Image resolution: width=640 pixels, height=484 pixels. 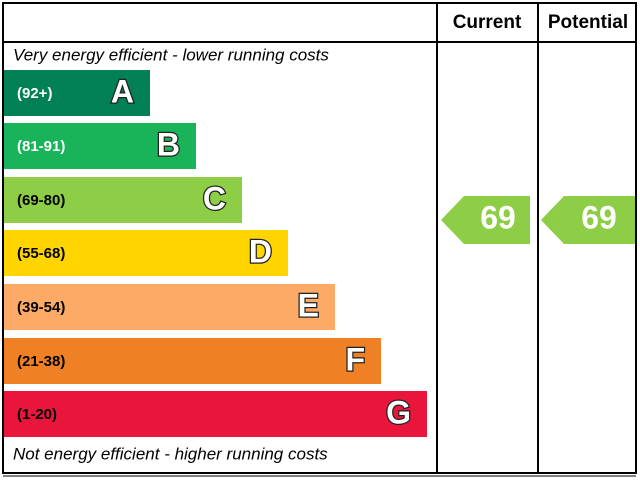 What do you see at coordinates (168, 144) in the screenshot?
I see `band-letter: B` at bounding box center [168, 144].